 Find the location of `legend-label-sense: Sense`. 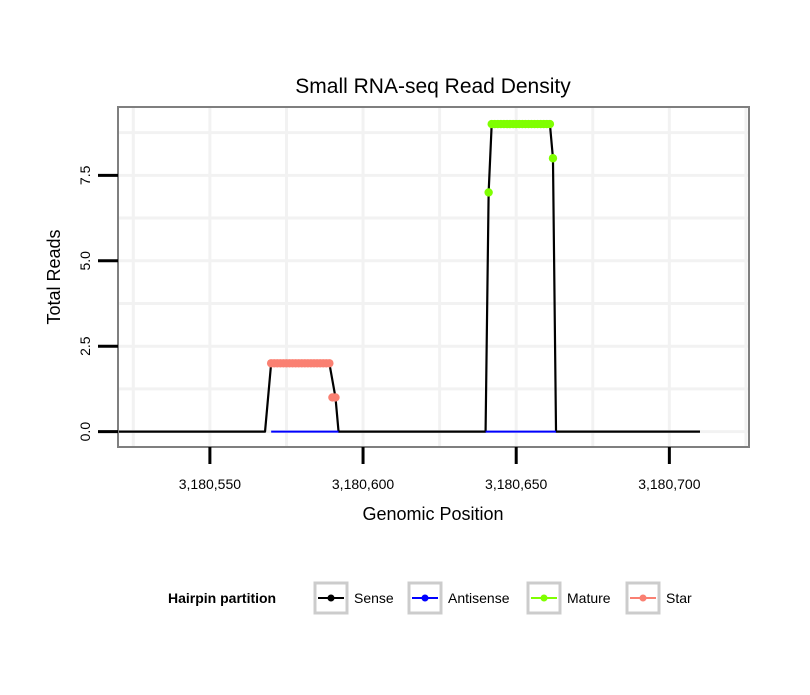

legend-label-sense: Sense is located at coordinates (374, 598).